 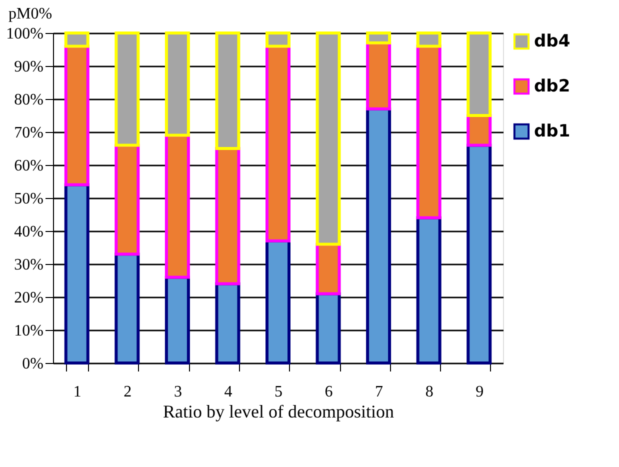 I want to click on y-tick-label: 70%, so click(x=29, y=133).